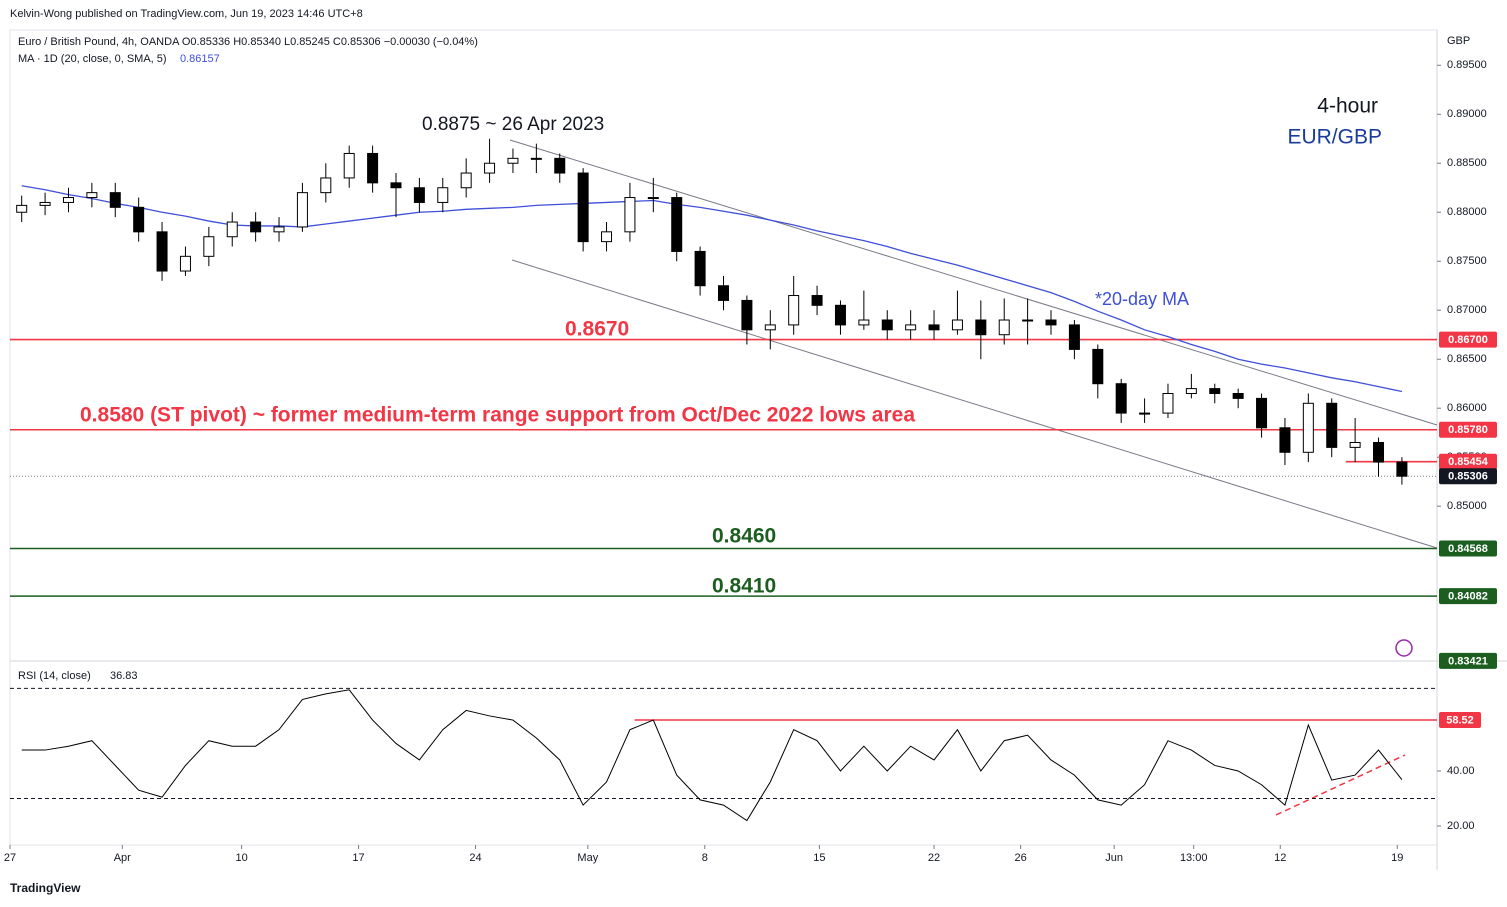  I want to click on x-tick-label: 13:00, so click(1194, 858).